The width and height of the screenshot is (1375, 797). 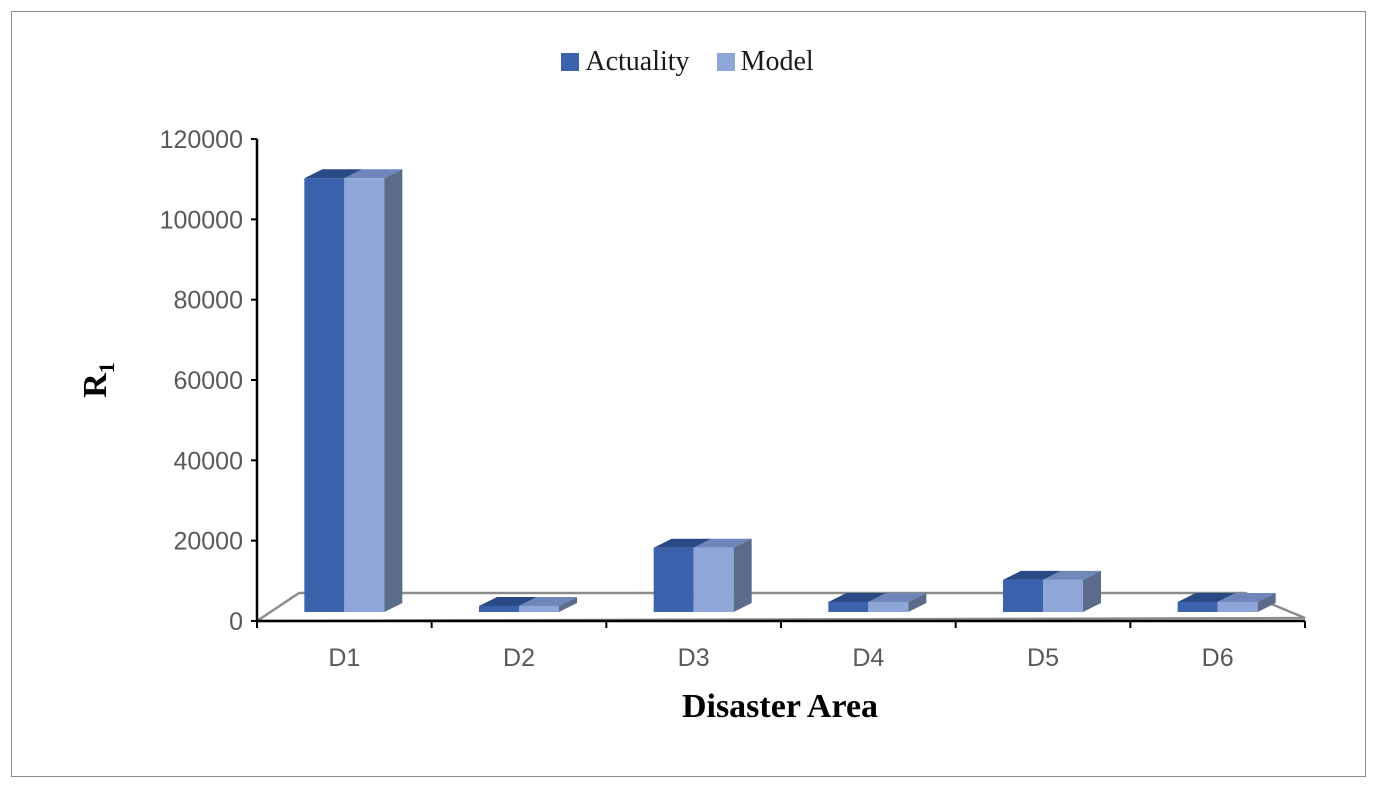 What do you see at coordinates (519, 658) in the screenshot?
I see `x-tick-label: D2` at bounding box center [519, 658].